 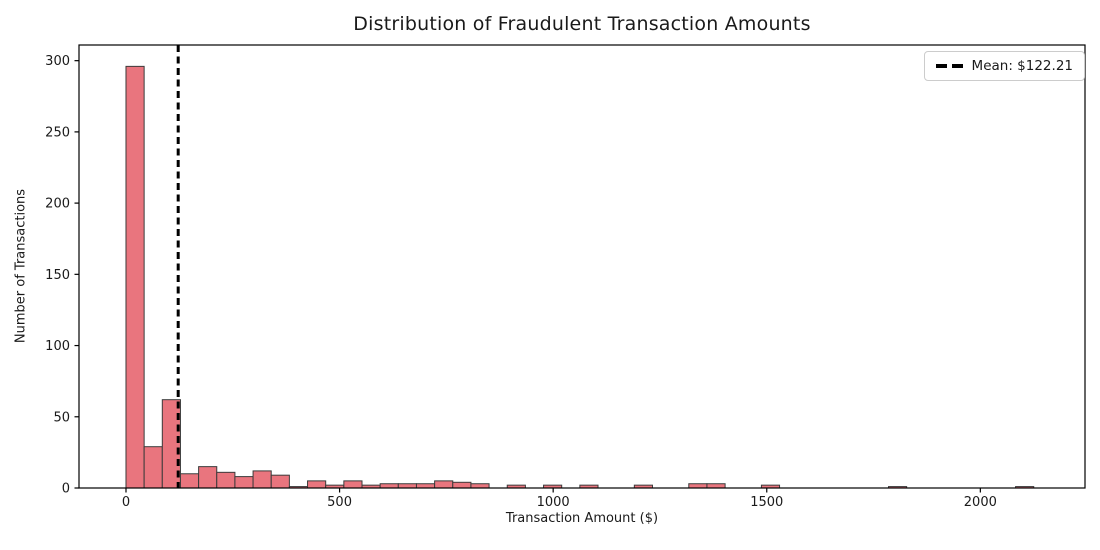 I want to click on y-axis-ticks: 0 50 100 150 200 250 300, so click(x=62, y=275).